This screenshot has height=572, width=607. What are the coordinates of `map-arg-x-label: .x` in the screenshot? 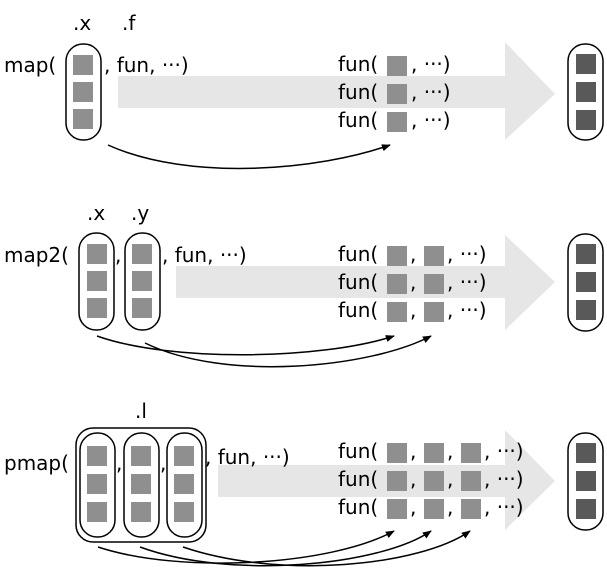 It's located at (82, 23).